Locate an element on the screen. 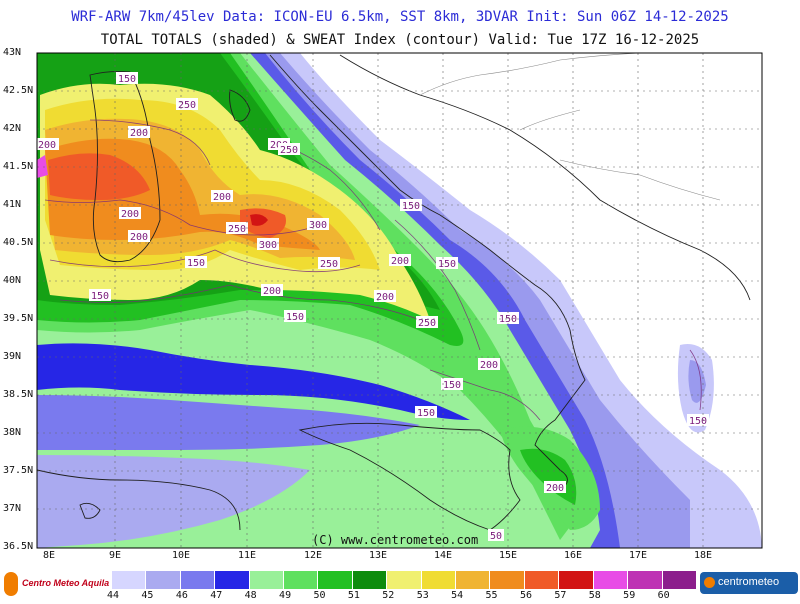 The width and height of the screenshot is (800, 604). colorbar-label: 50 is located at coordinates (319, 595).